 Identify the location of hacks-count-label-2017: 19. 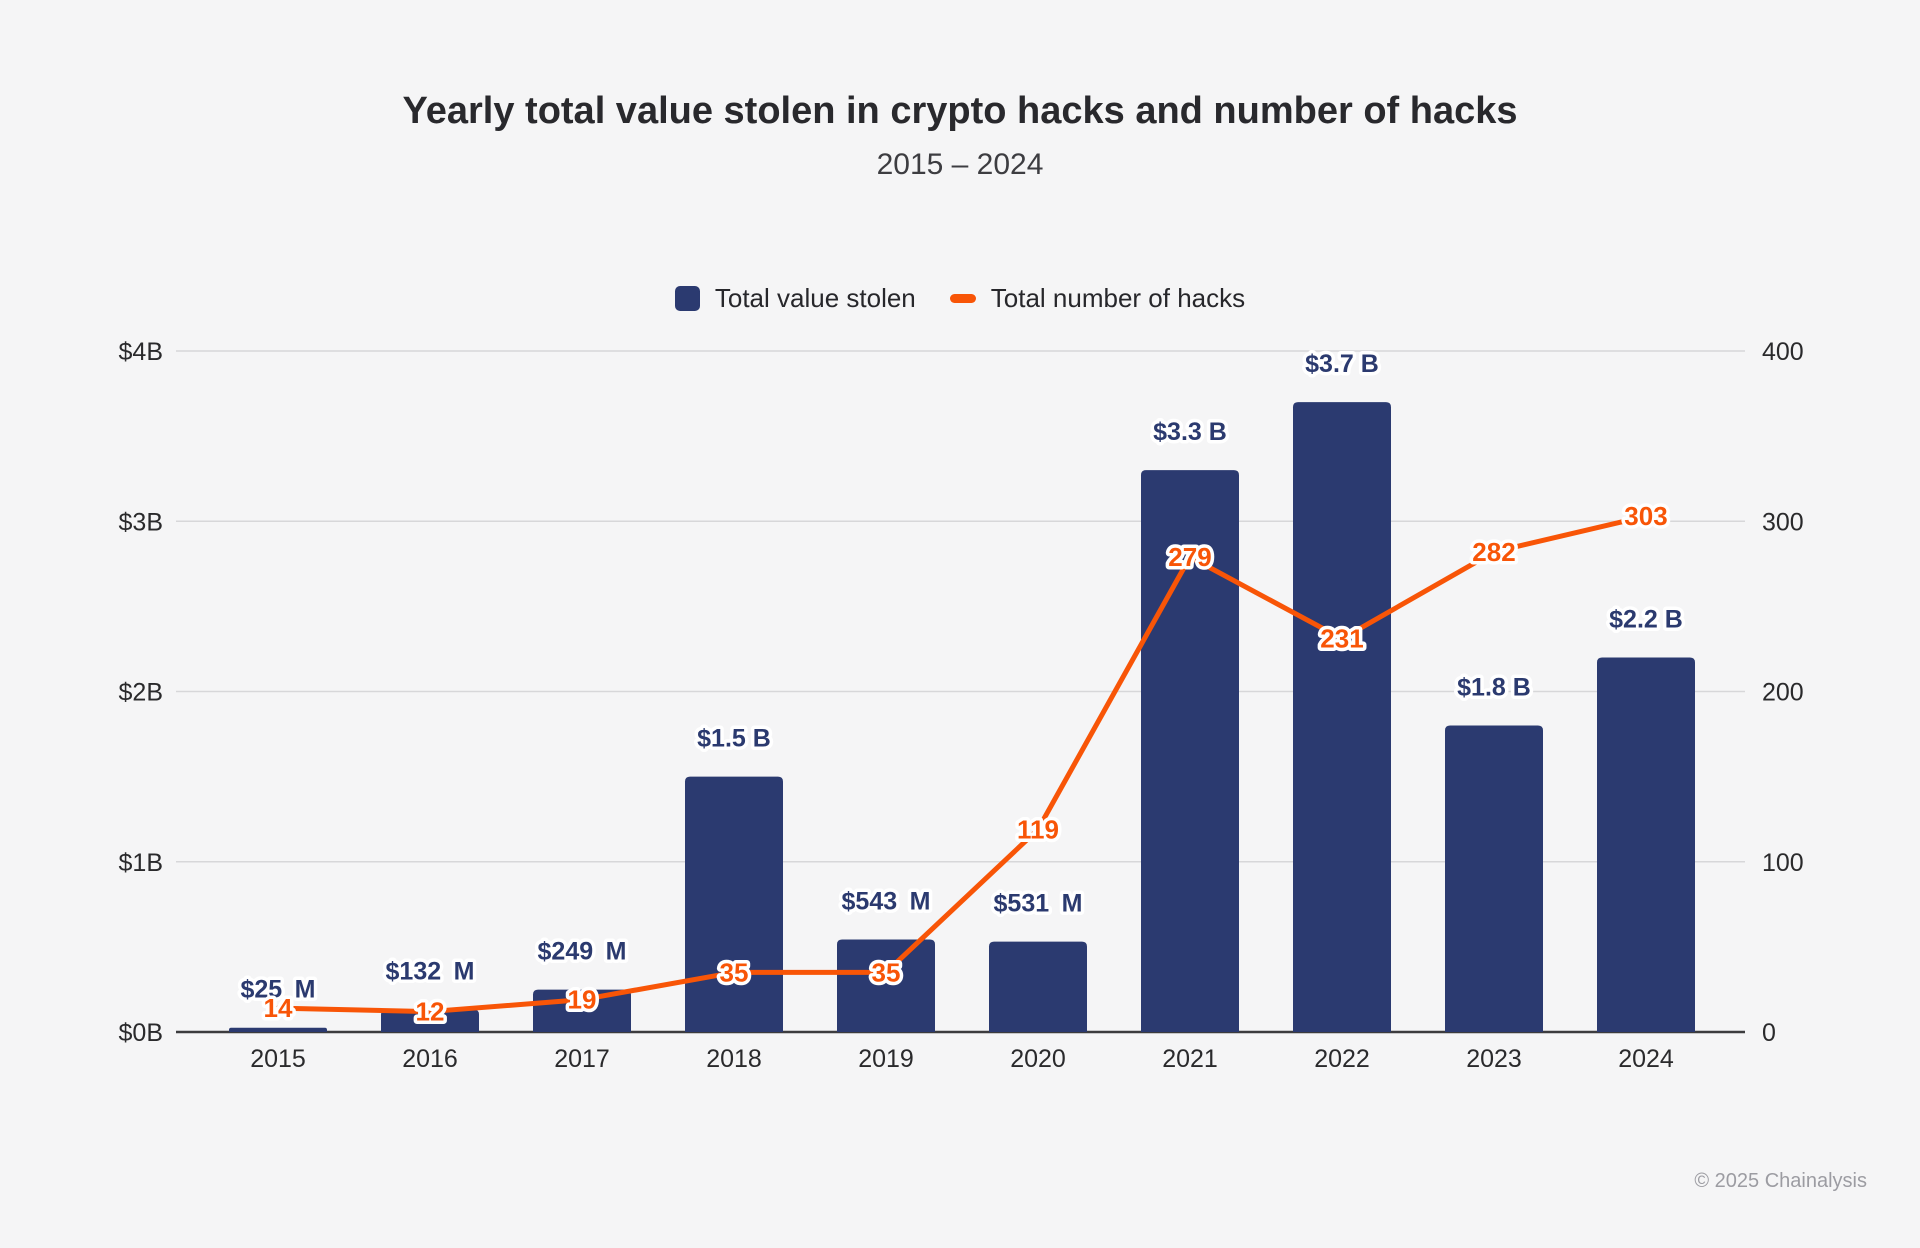
(582, 1000).